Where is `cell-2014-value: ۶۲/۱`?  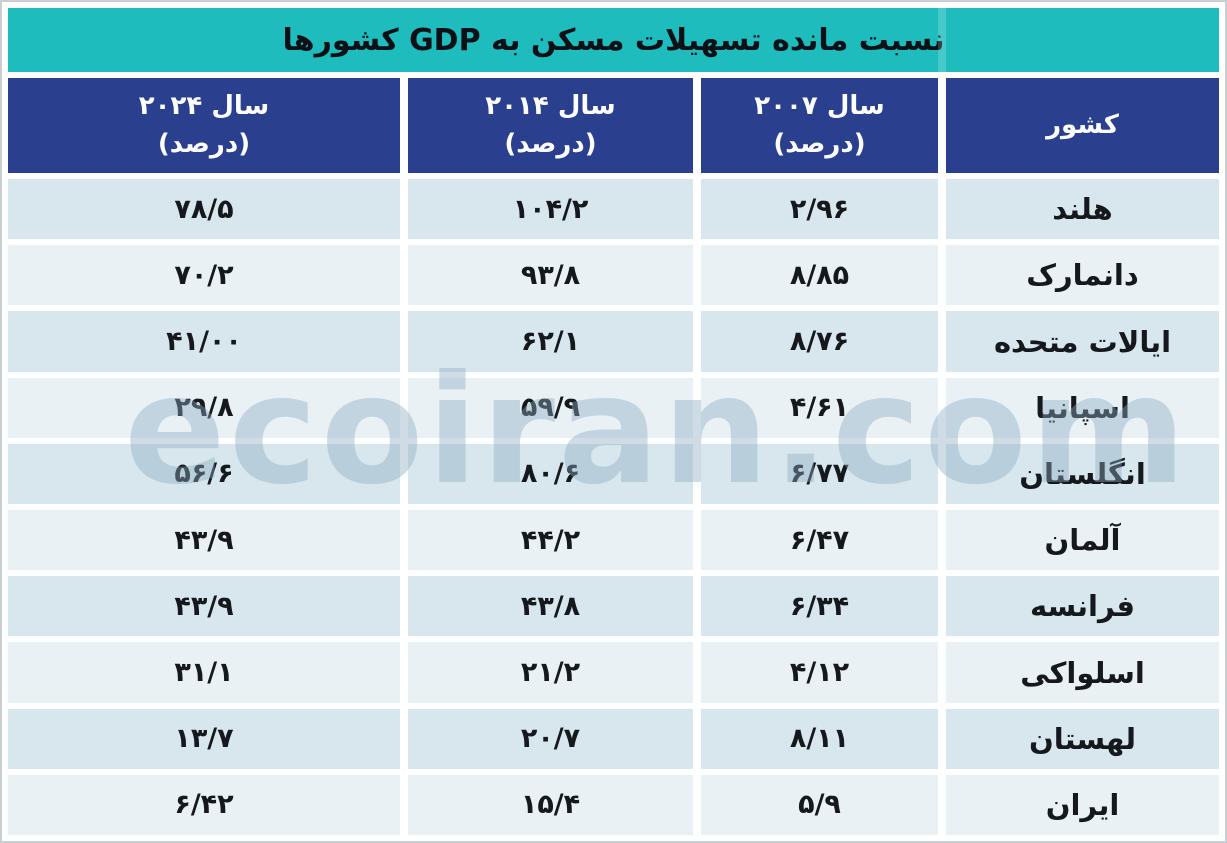
cell-2014-value: ۶۲/۱ is located at coordinates (550, 341).